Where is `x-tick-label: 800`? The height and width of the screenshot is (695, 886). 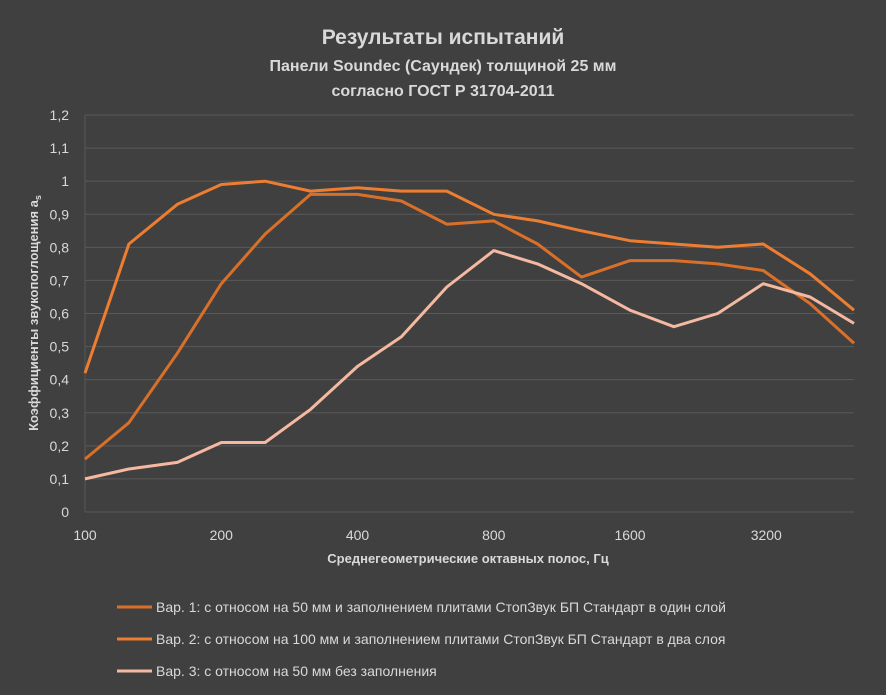
x-tick-label: 800 is located at coordinates (494, 535).